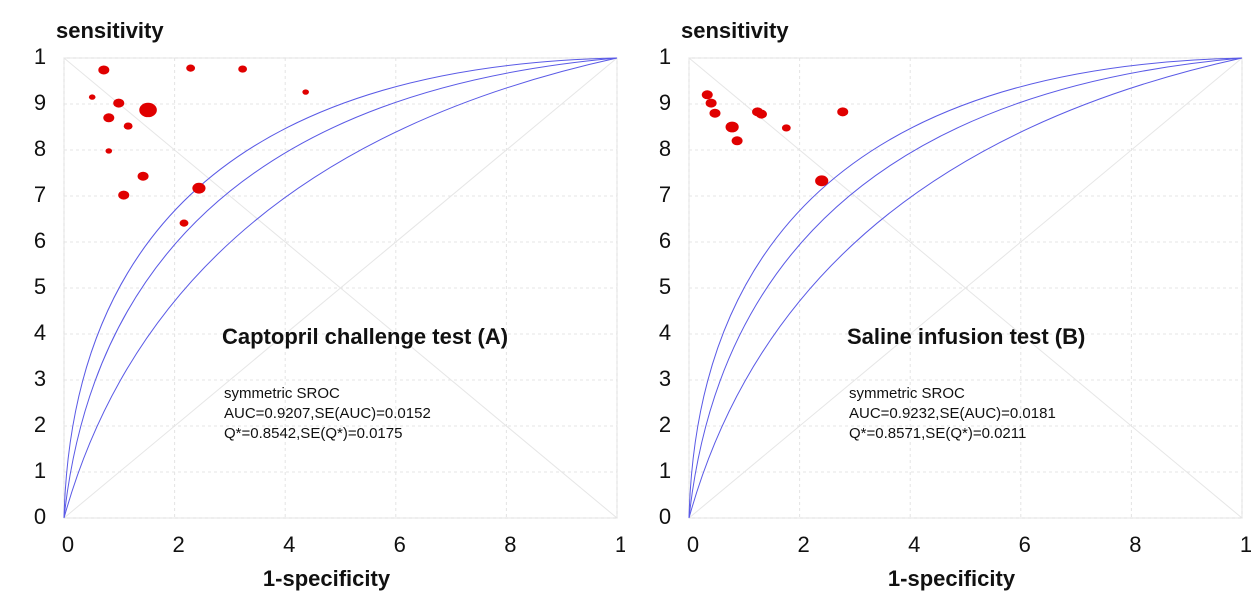 This screenshot has height=606, width=1251. What do you see at coordinates (327, 413) in the screenshot?
I see `stat-line: AUC=0.9207,SE(AUC)=0.0152` at bounding box center [327, 413].